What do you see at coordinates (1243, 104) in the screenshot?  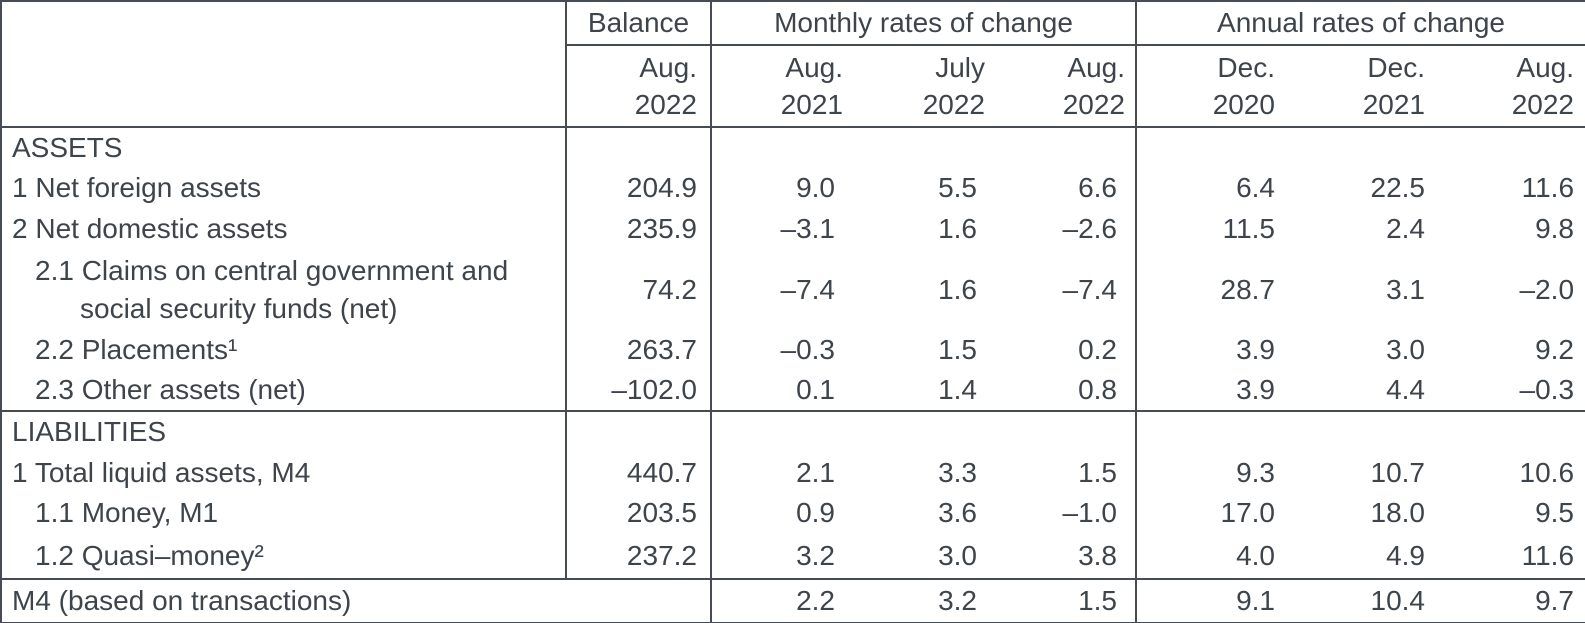 I see `period-year: 2020` at bounding box center [1243, 104].